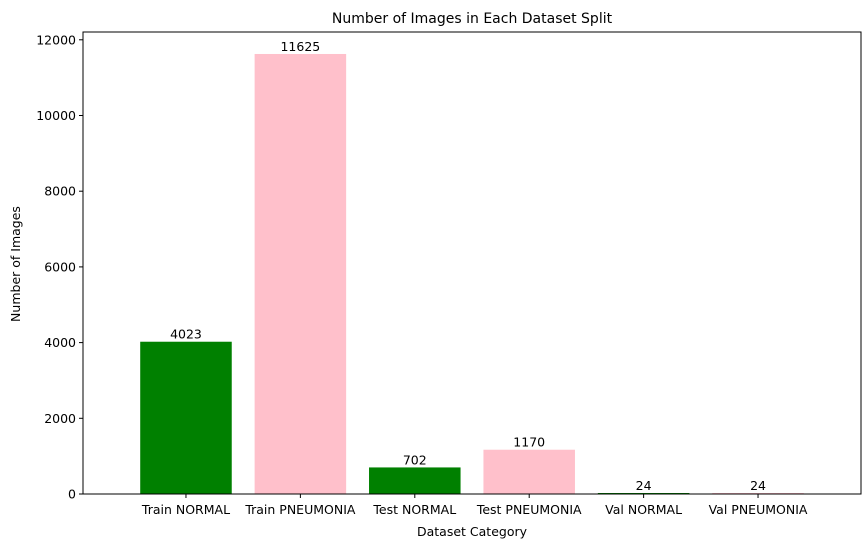  Describe the element at coordinates (758, 485) in the screenshot. I see `data-label-5: 24` at that location.